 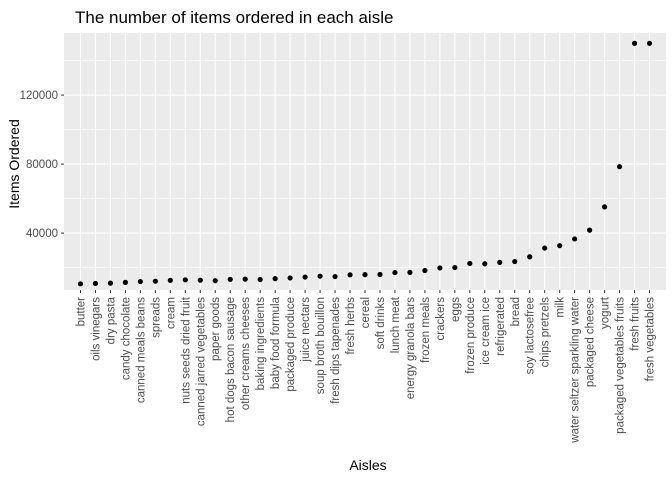 What do you see at coordinates (351, 326) in the screenshot?
I see `x-tick-label: fresh herbs` at bounding box center [351, 326].